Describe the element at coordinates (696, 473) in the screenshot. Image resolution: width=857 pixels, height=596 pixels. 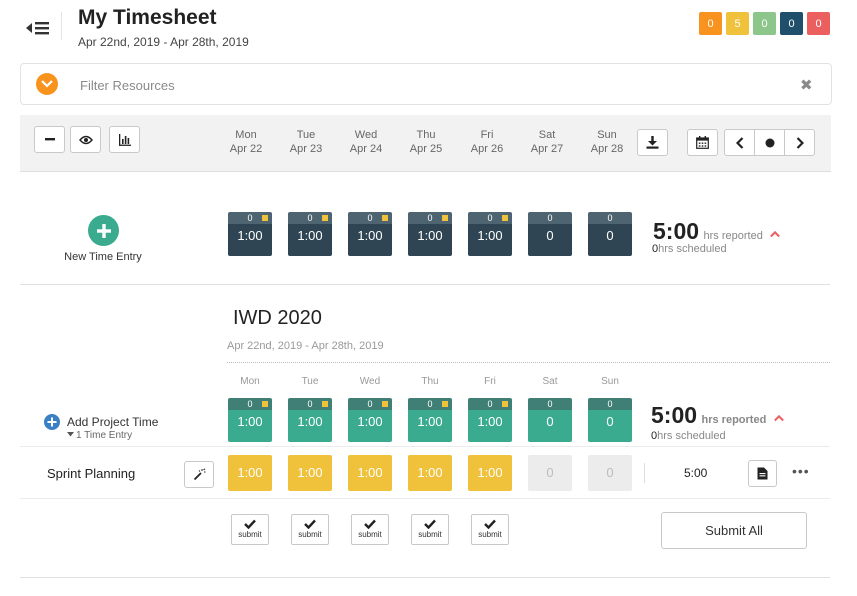
I see `task-total: 5:00` at that location.